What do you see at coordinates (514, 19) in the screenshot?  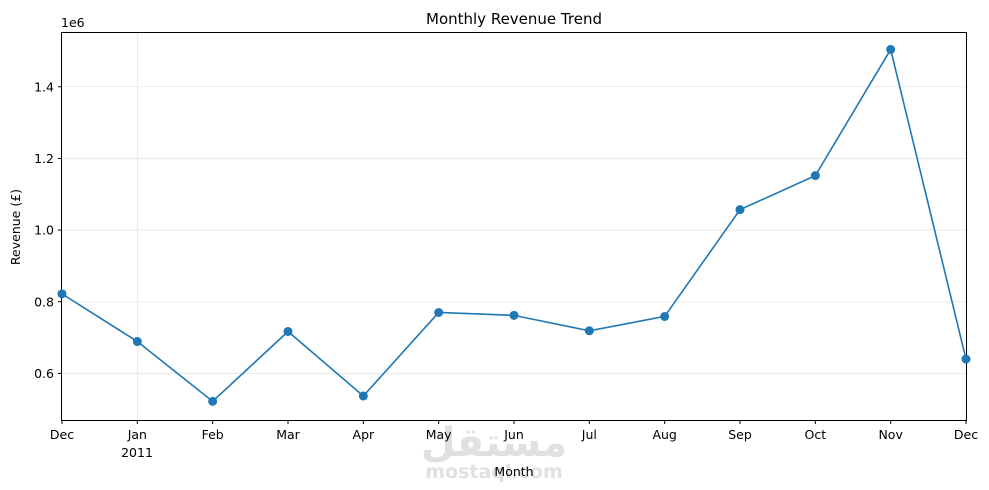 I see `chart-title: Monthly Revenue Trend` at bounding box center [514, 19].